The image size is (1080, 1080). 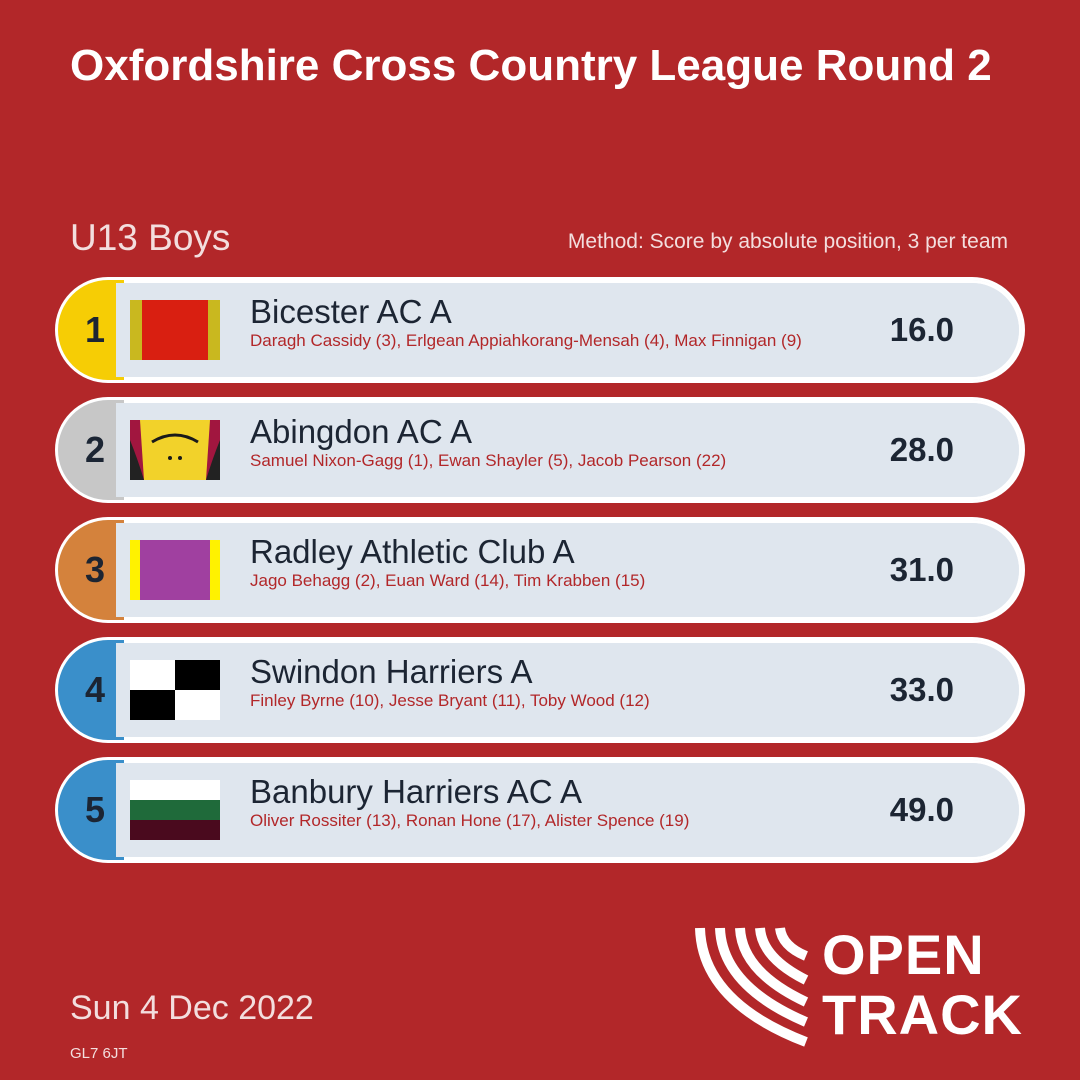 I want to click on team-score: 49.0, so click(x=921, y=809).